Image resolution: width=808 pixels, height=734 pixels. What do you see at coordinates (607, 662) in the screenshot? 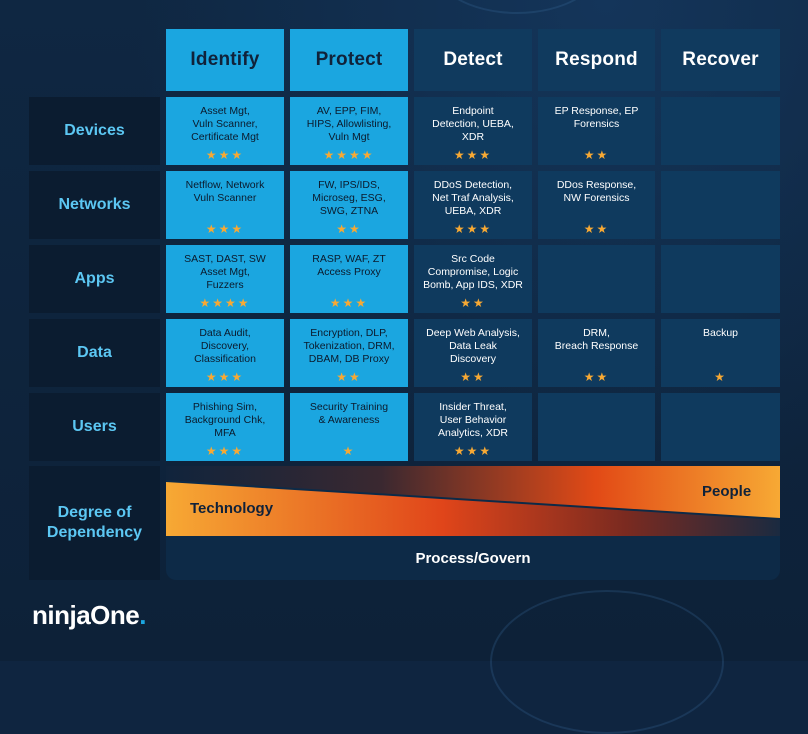
I see `decorative-circle-bottom` at bounding box center [607, 662].